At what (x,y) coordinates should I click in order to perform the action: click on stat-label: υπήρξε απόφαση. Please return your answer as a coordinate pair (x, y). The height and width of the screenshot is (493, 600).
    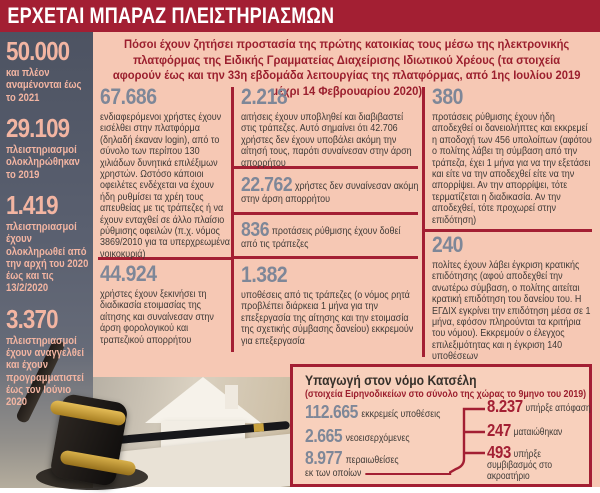
    Looking at the image, I should click on (558, 408).